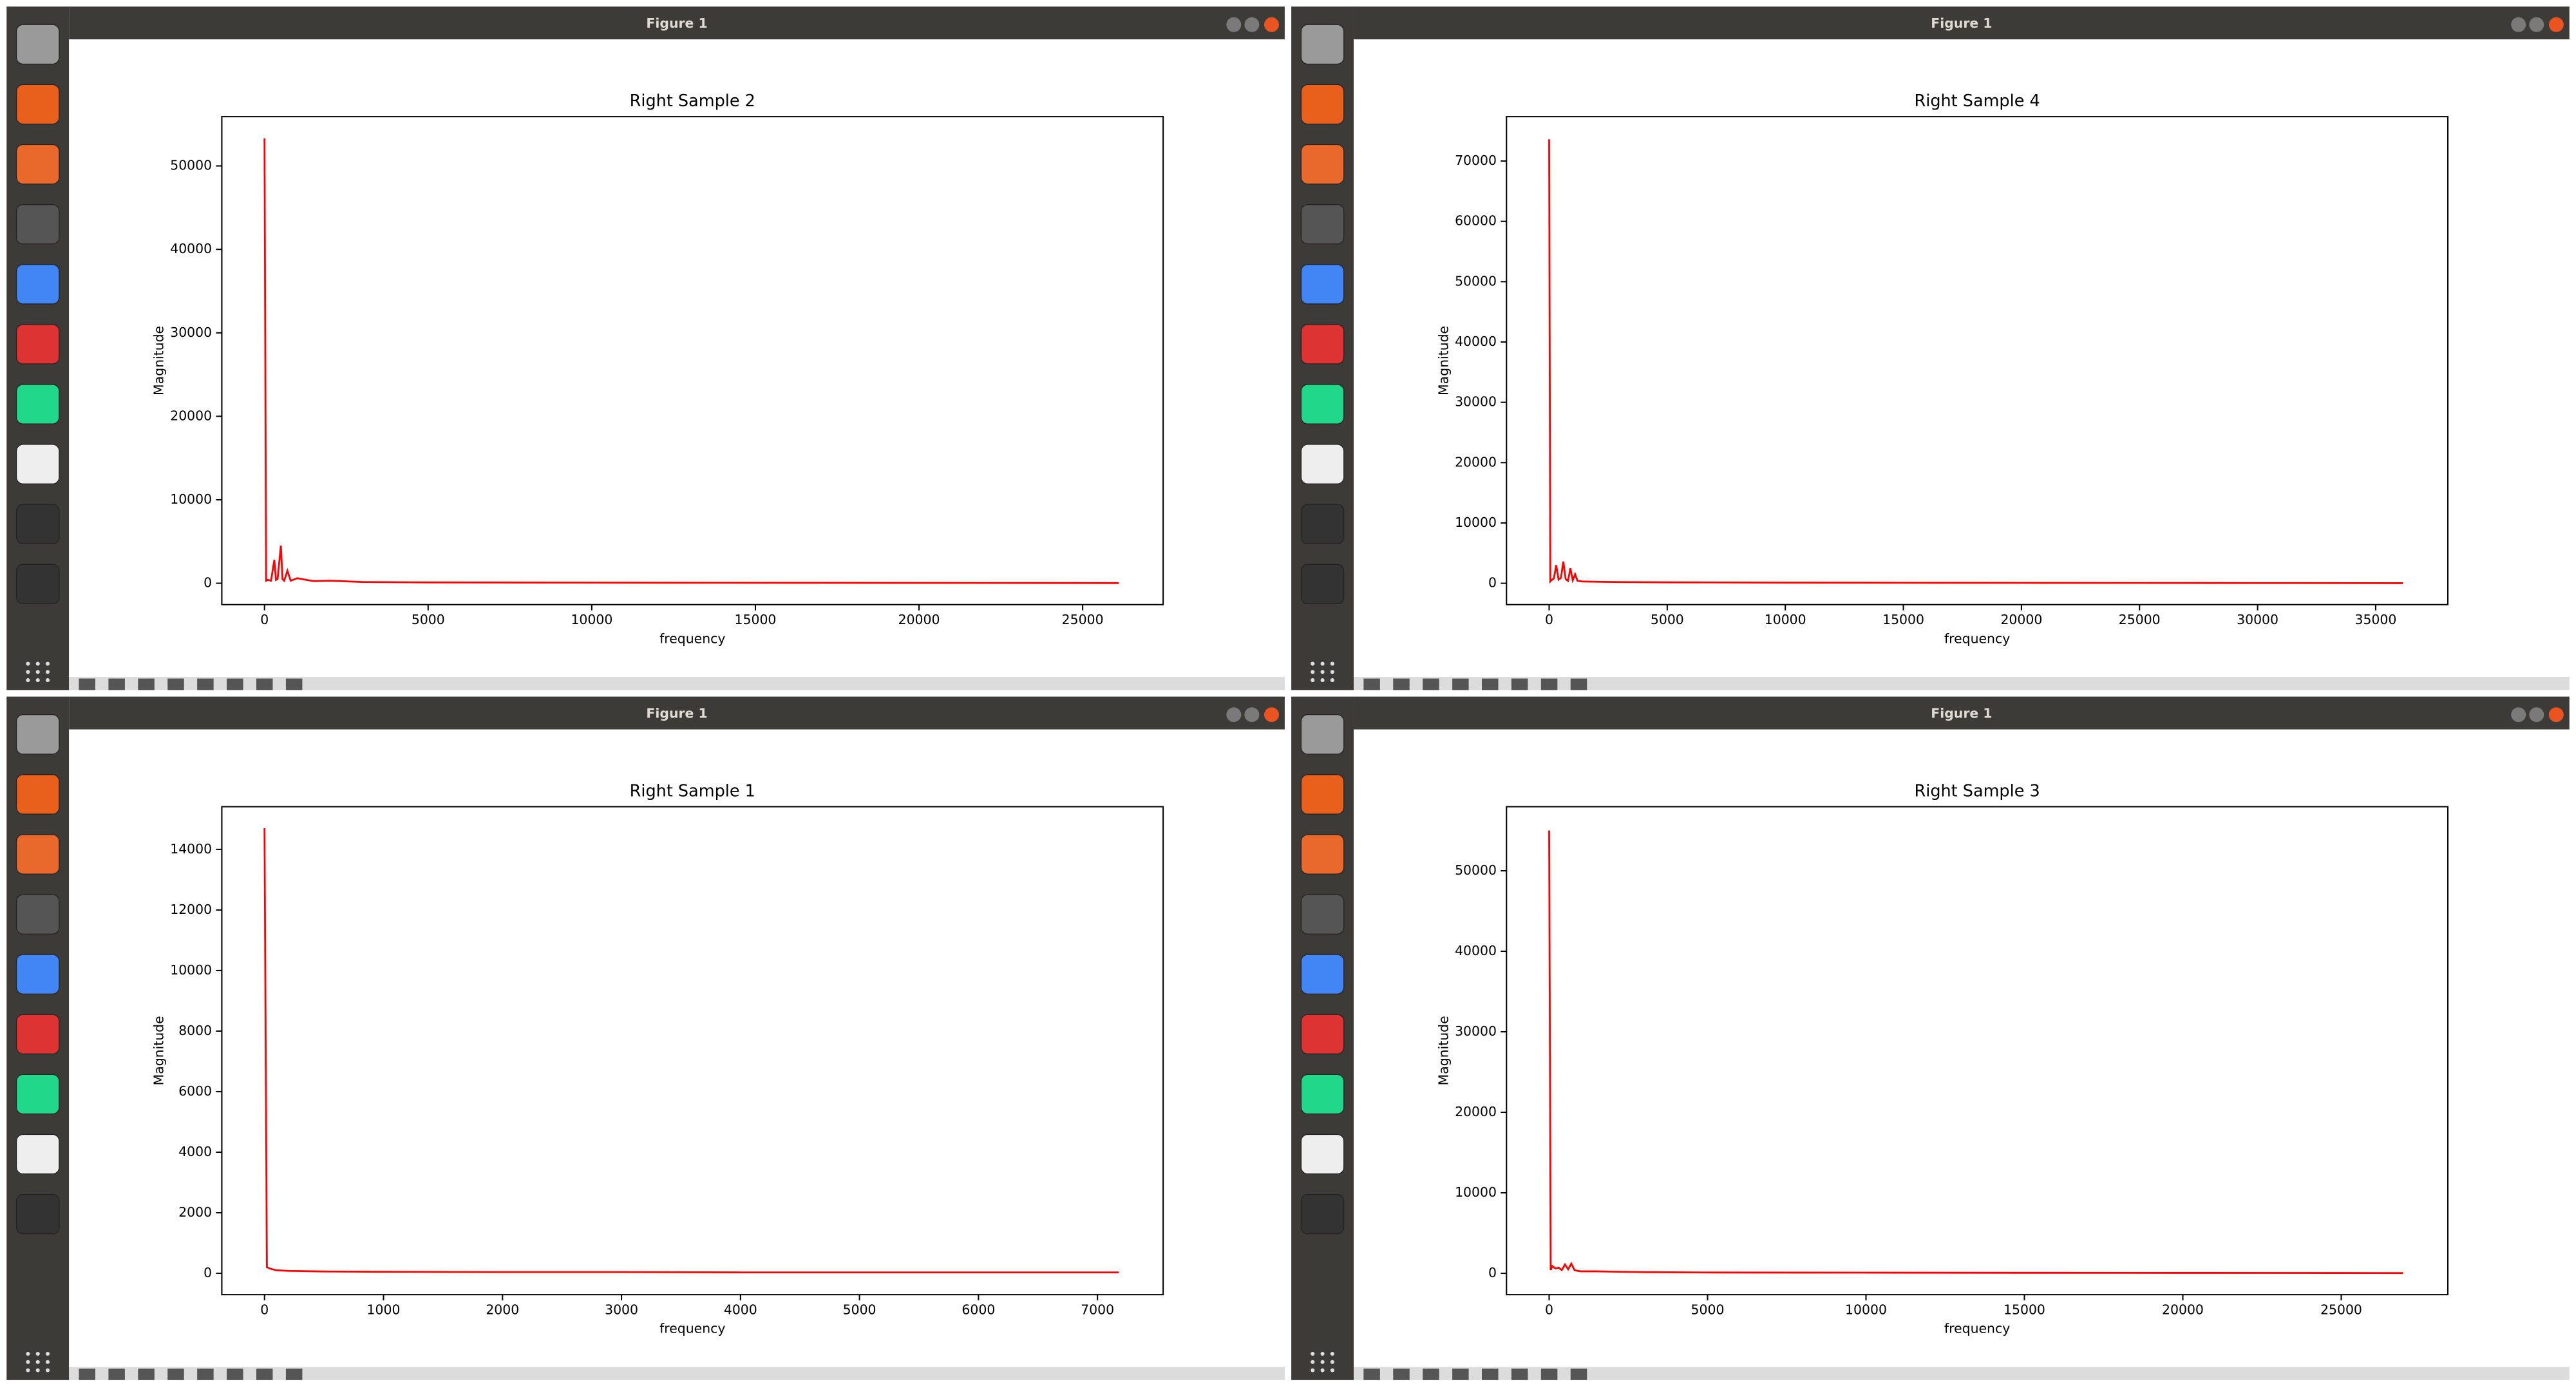 The height and width of the screenshot is (1386, 2576). Describe the element at coordinates (195, 1212) in the screenshot. I see `y-tick-label: 2000` at that location.